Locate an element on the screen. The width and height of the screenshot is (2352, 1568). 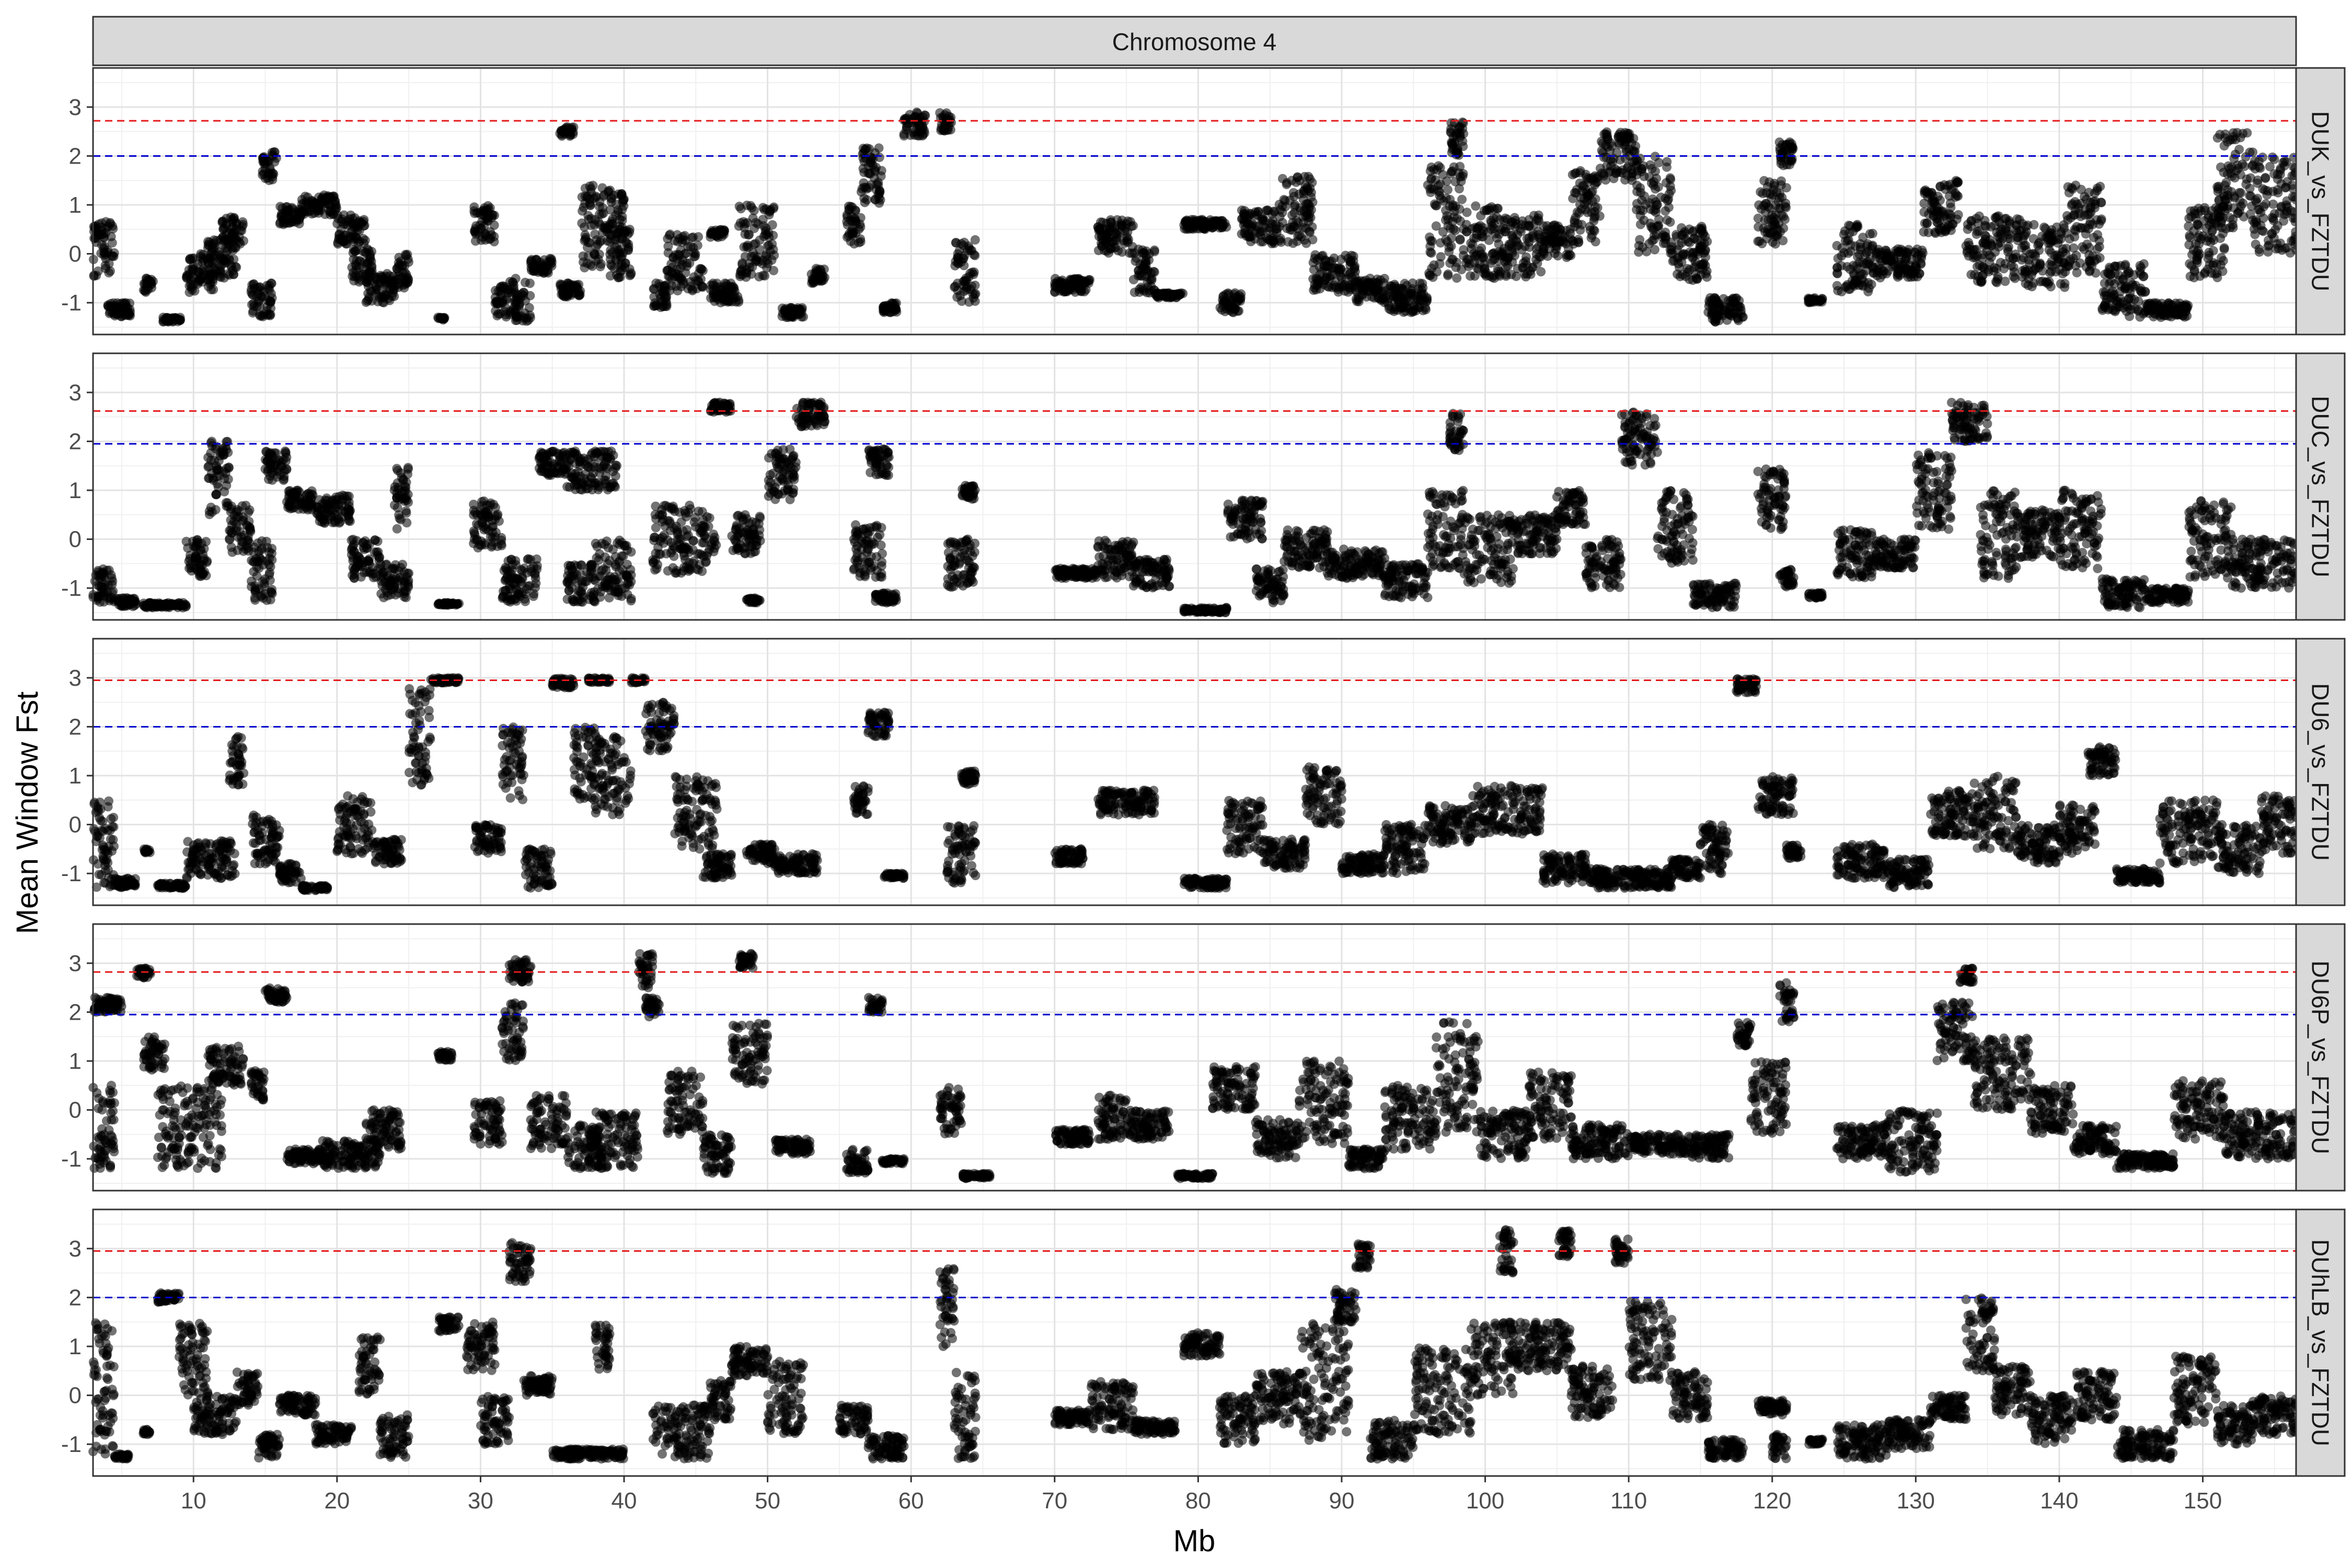
y-tick-label: 1 is located at coordinates (75, 205).